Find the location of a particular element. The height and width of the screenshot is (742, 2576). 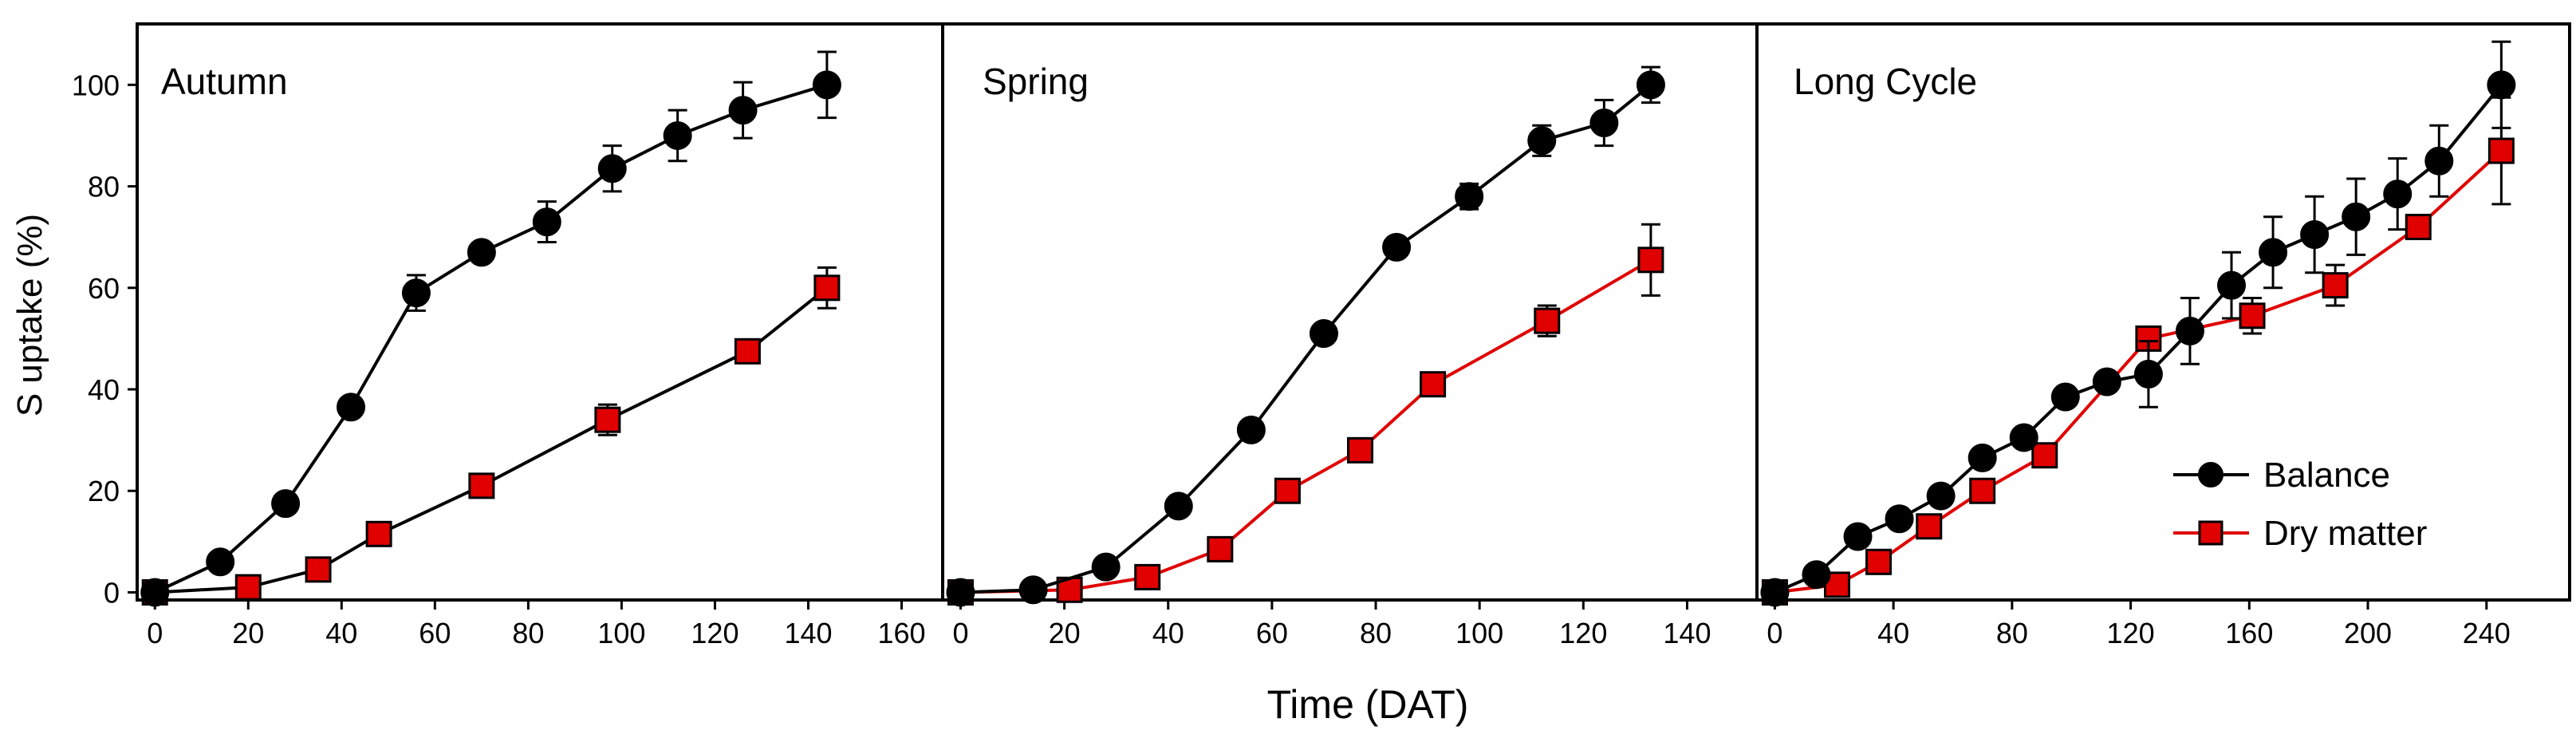

panel-title: Long Cycle is located at coordinates (1885, 81).